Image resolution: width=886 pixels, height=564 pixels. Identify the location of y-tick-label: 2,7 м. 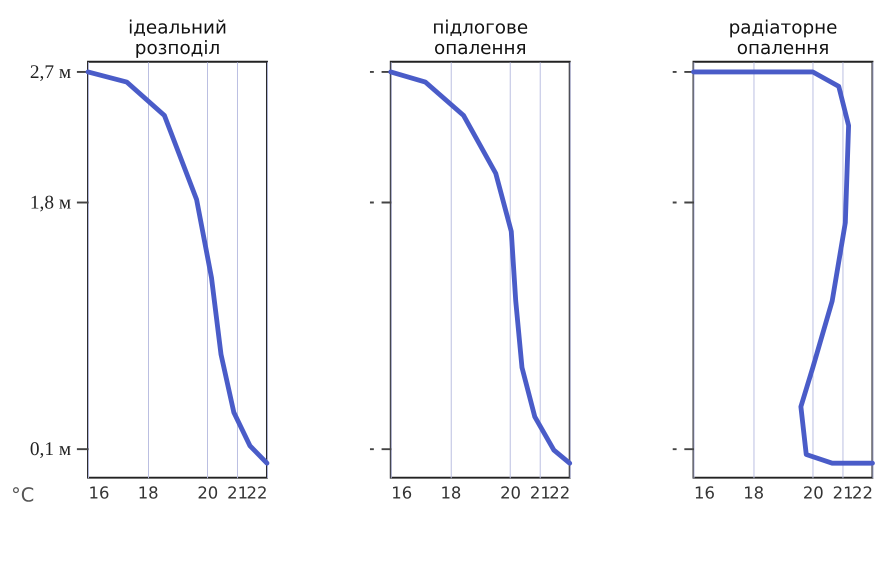
(51, 73).